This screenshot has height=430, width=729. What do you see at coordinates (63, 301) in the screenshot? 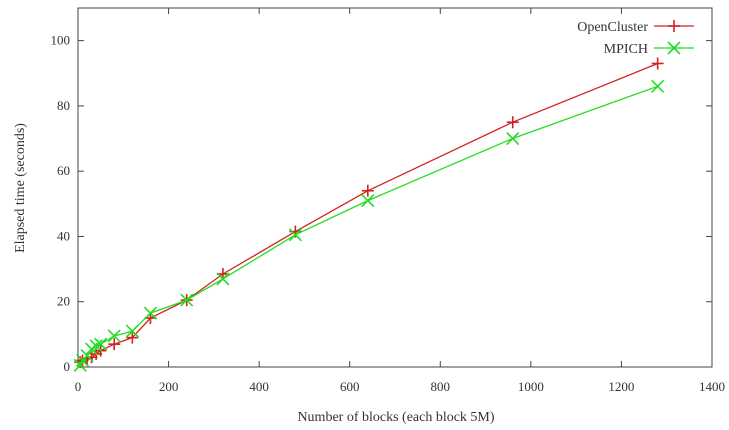
I see `y-tick-label: 20` at bounding box center [63, 301].